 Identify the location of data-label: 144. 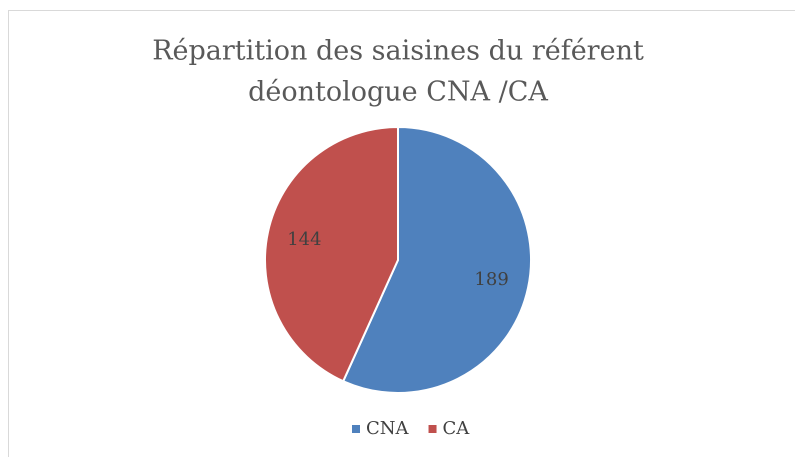
(304, 239).